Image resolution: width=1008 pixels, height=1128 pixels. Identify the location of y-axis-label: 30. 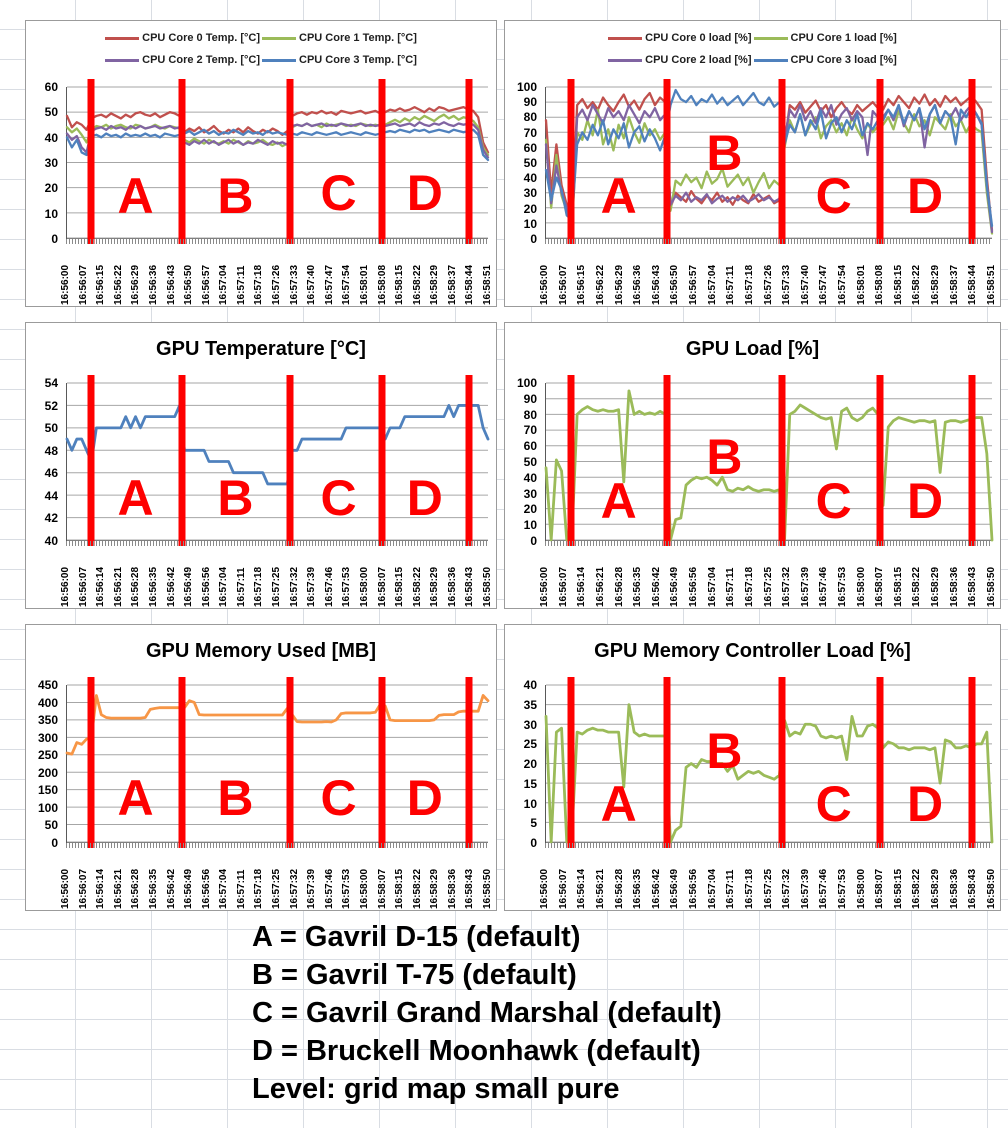
(530, 193).